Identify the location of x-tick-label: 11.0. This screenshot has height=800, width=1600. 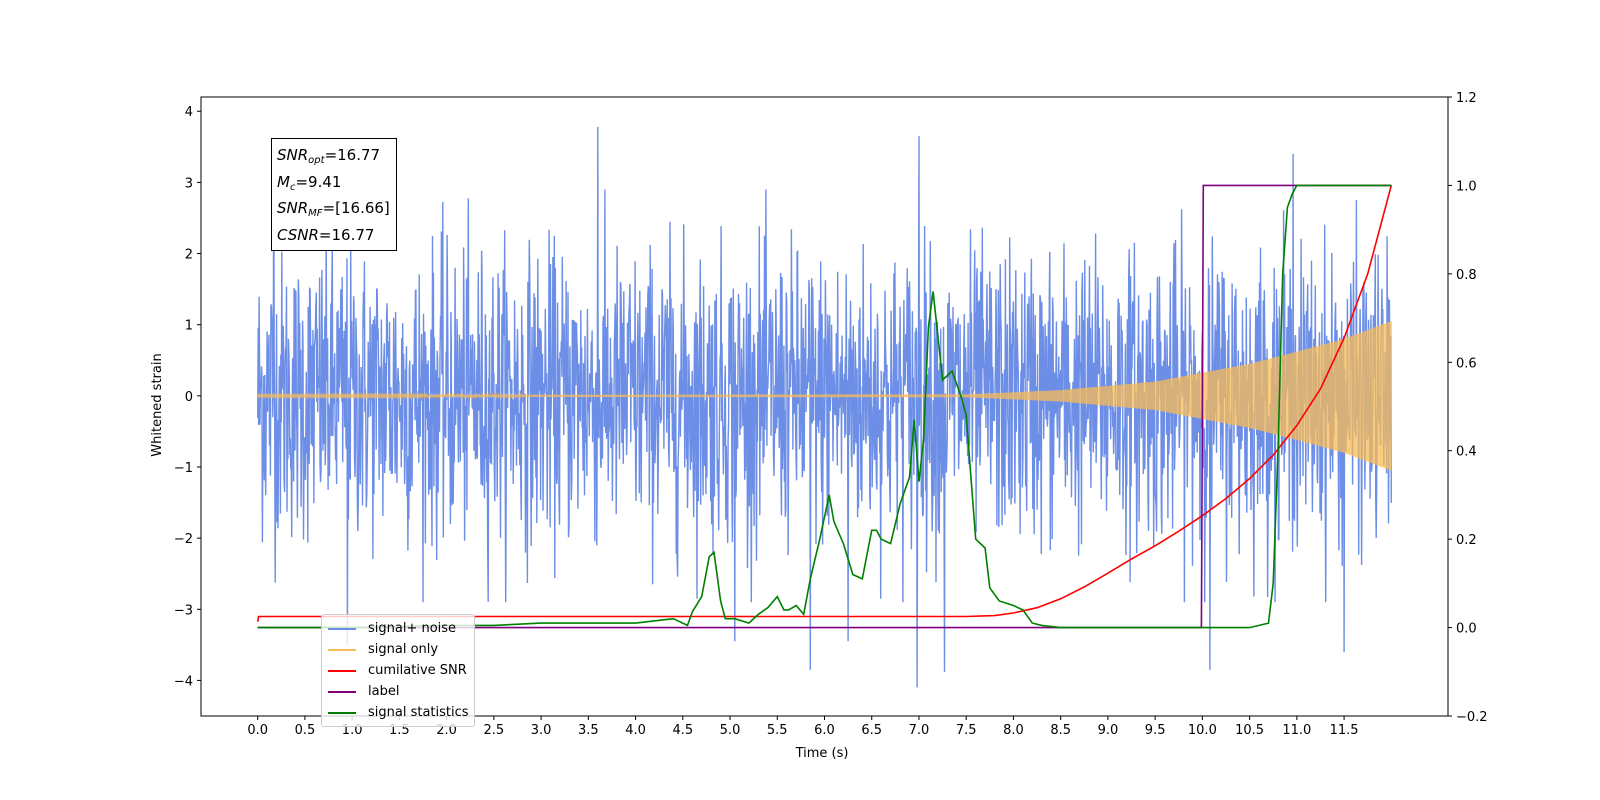
(1296, 730).